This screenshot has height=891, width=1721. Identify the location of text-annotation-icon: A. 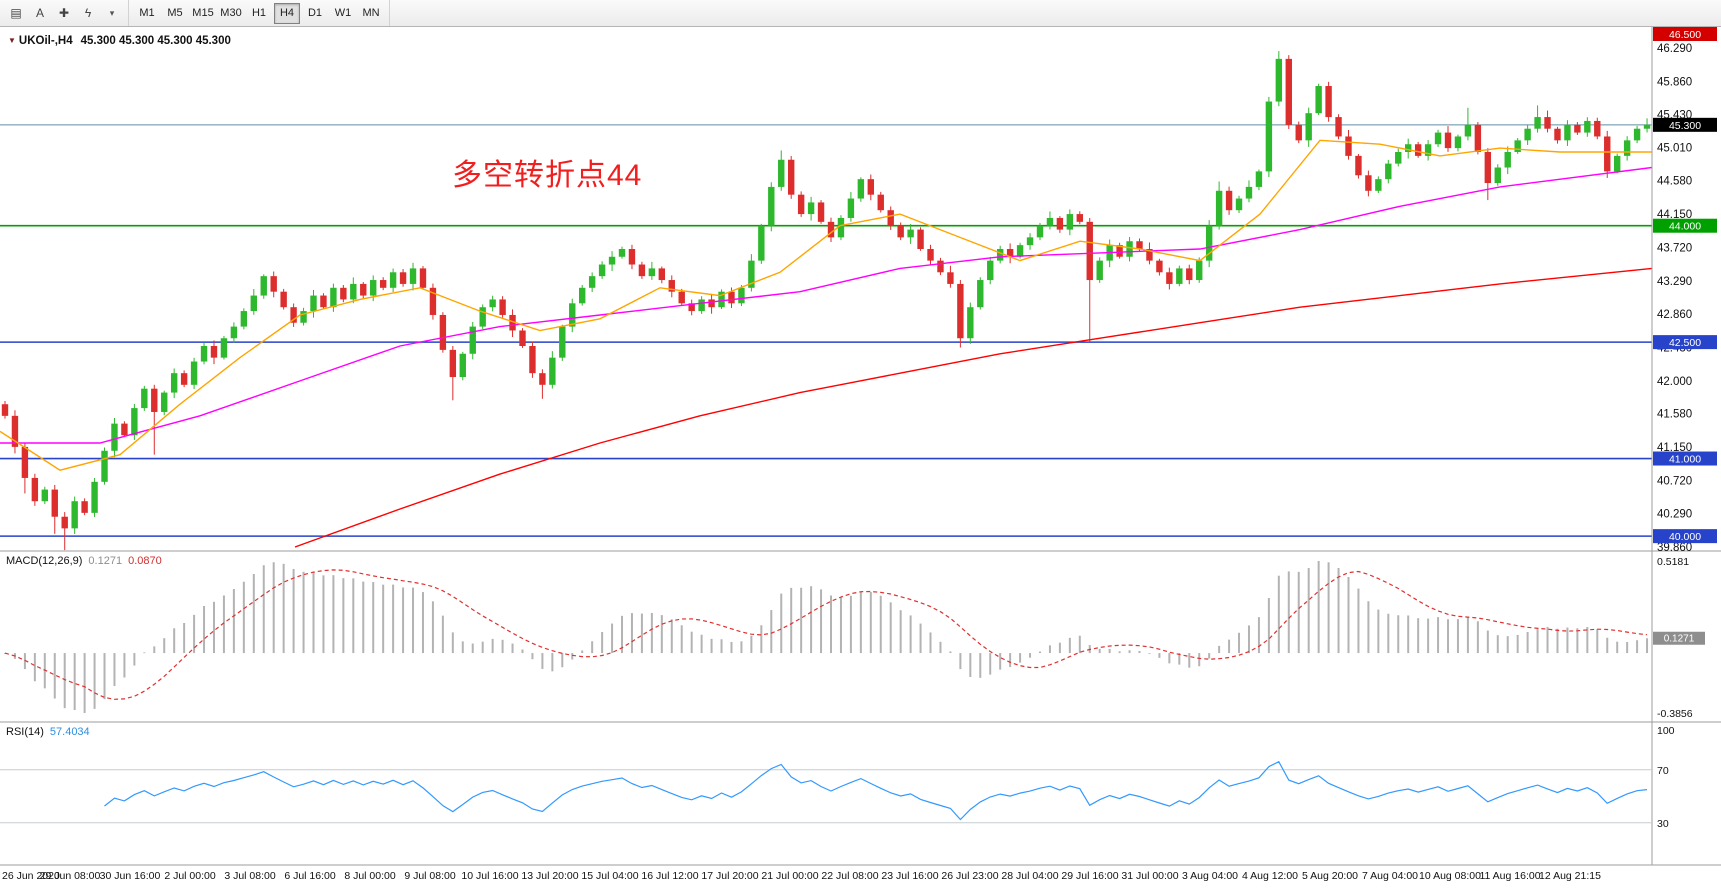
(39, 13).